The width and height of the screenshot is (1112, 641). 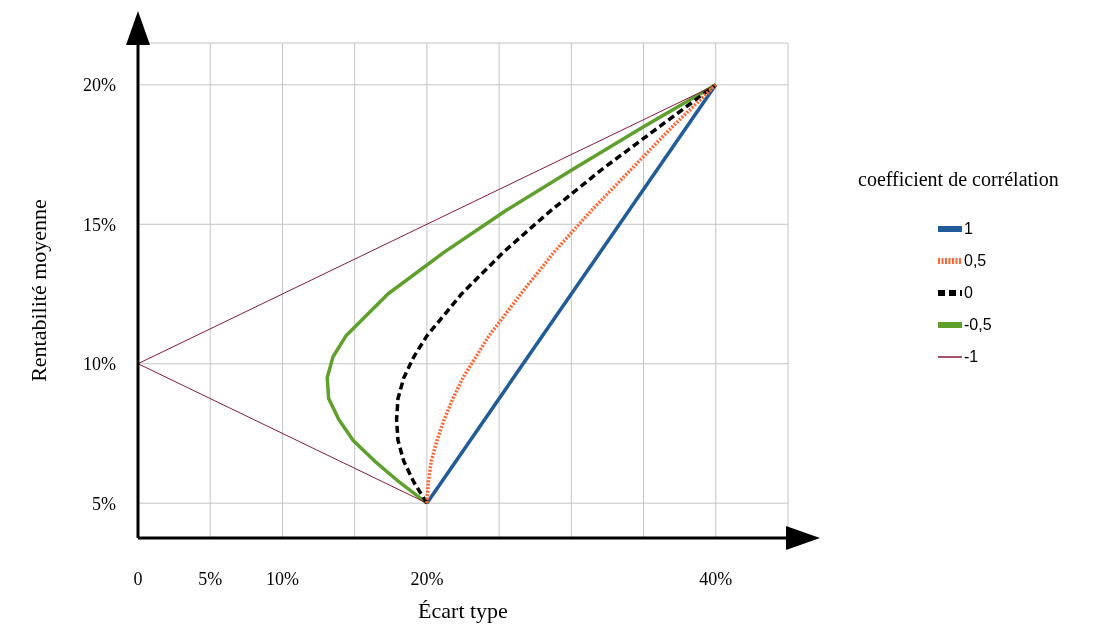 What do you see at coordinates (104, 503) in the screenshot?
I see `y-tick-label: 5%` at bounding box center [104, 503].